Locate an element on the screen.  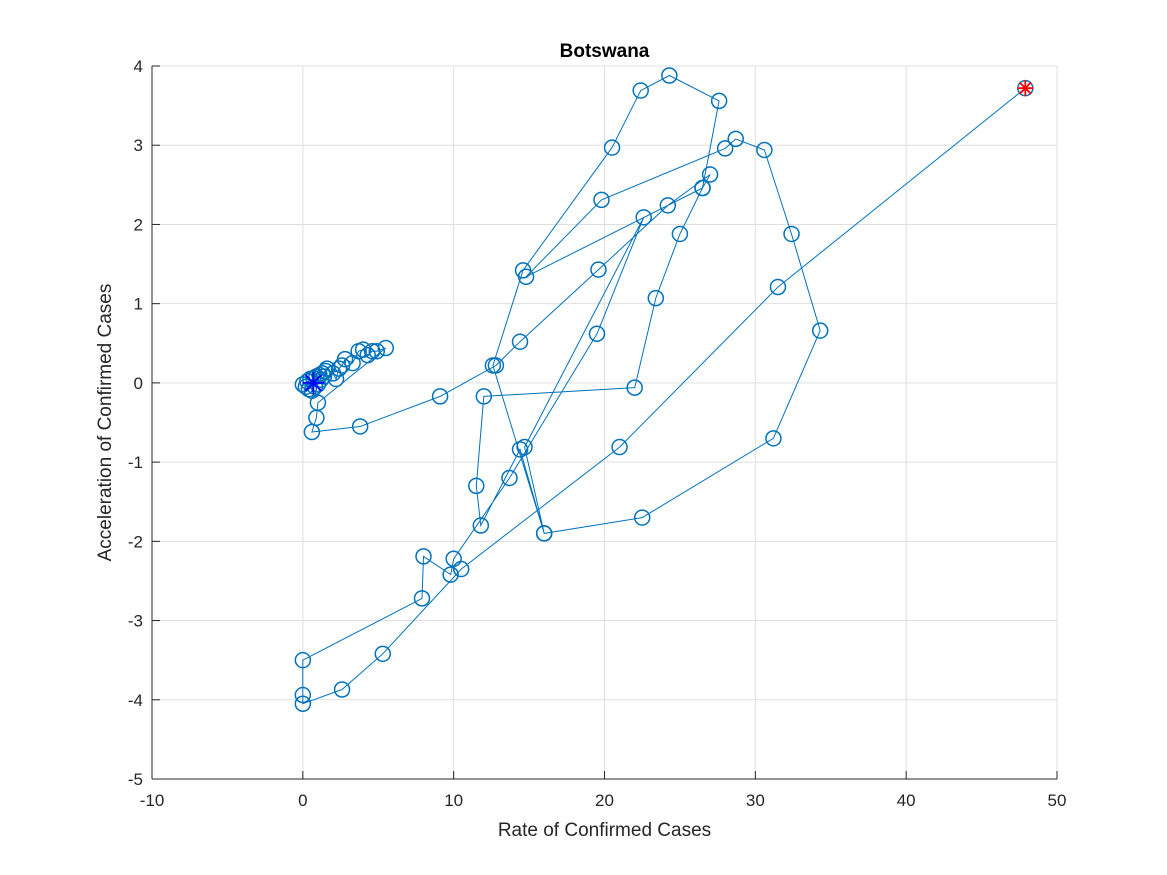
x-tick-label: 50 is located at coordinates (1057, 800).